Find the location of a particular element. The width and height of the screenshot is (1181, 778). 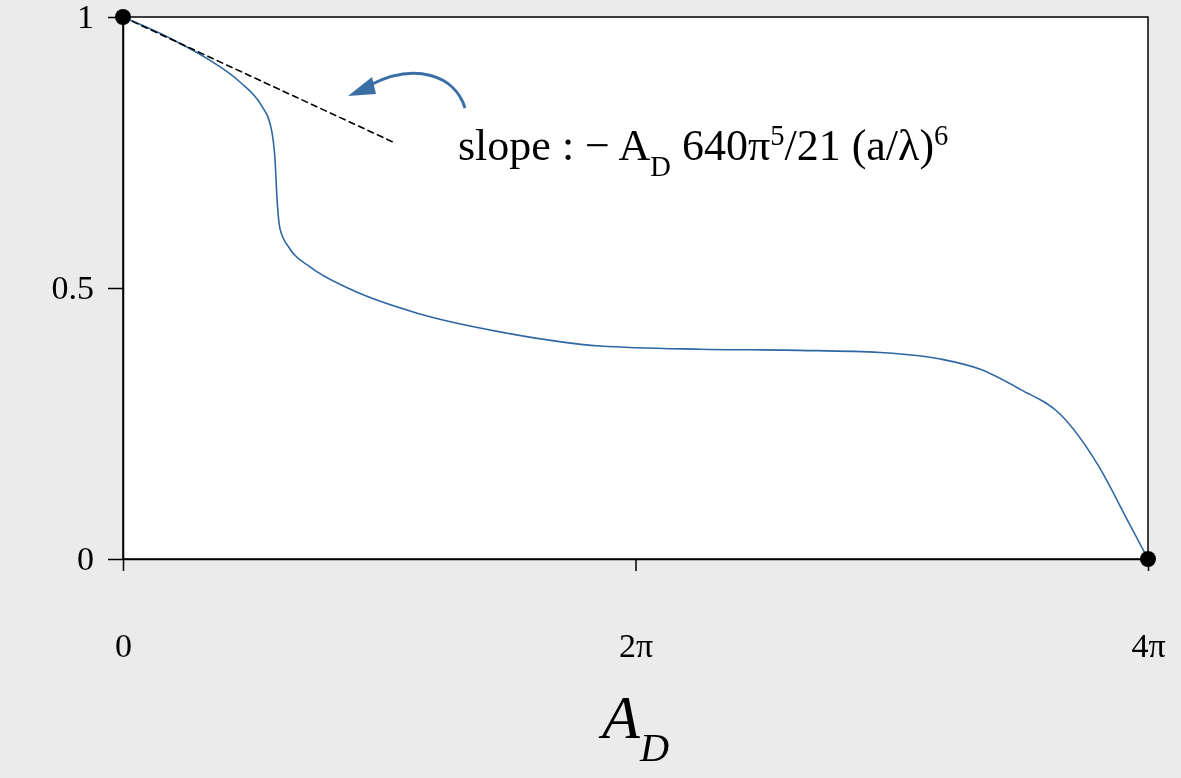

x-axis-title: A$_{D}$ is located at coordinates (633, 726).